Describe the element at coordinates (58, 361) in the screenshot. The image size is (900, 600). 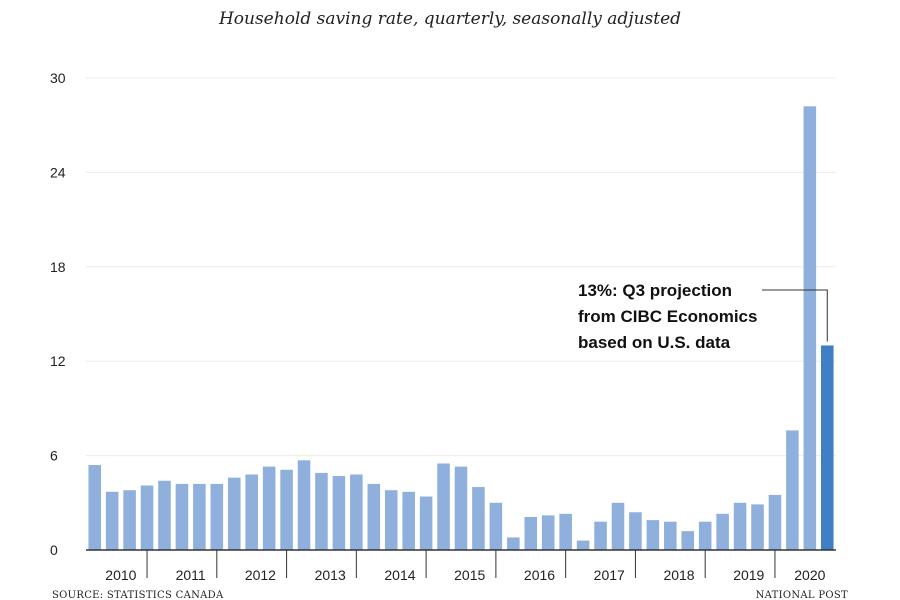
I see `y-tick-label: 12` at that location.